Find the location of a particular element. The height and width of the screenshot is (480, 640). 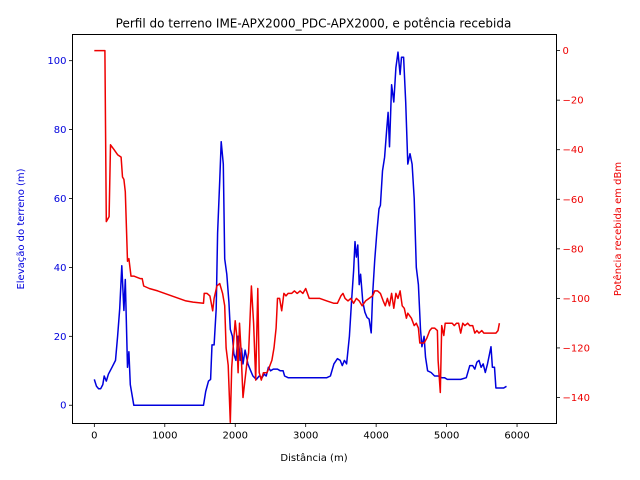

y-left-tick-label: 0 is located at coordinates (63, 406).